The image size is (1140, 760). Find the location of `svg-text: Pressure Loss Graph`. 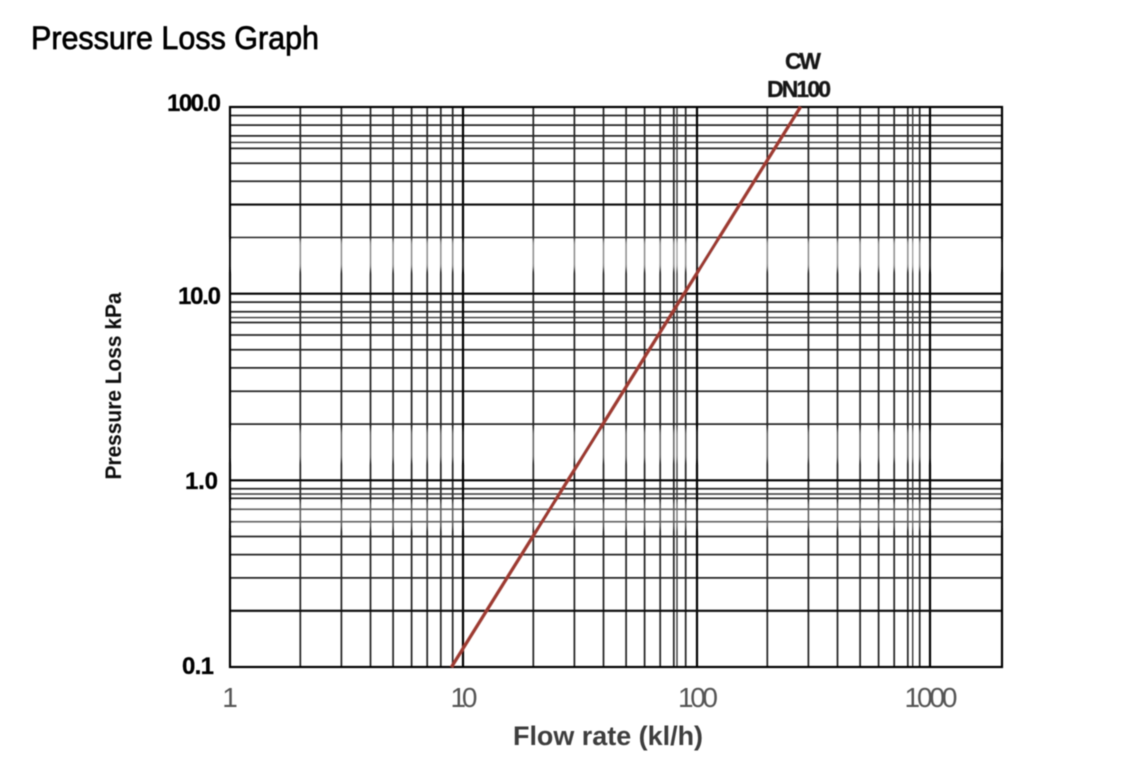

svg-text: Pressure Loss Graph is located at coordinates (175, 38).